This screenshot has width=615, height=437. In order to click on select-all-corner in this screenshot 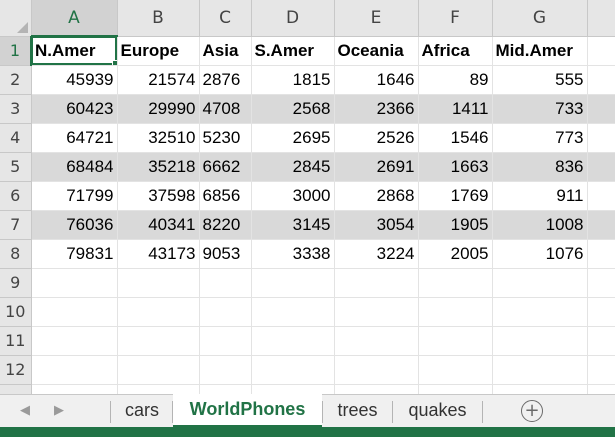, I will do `click(16, 18)`.